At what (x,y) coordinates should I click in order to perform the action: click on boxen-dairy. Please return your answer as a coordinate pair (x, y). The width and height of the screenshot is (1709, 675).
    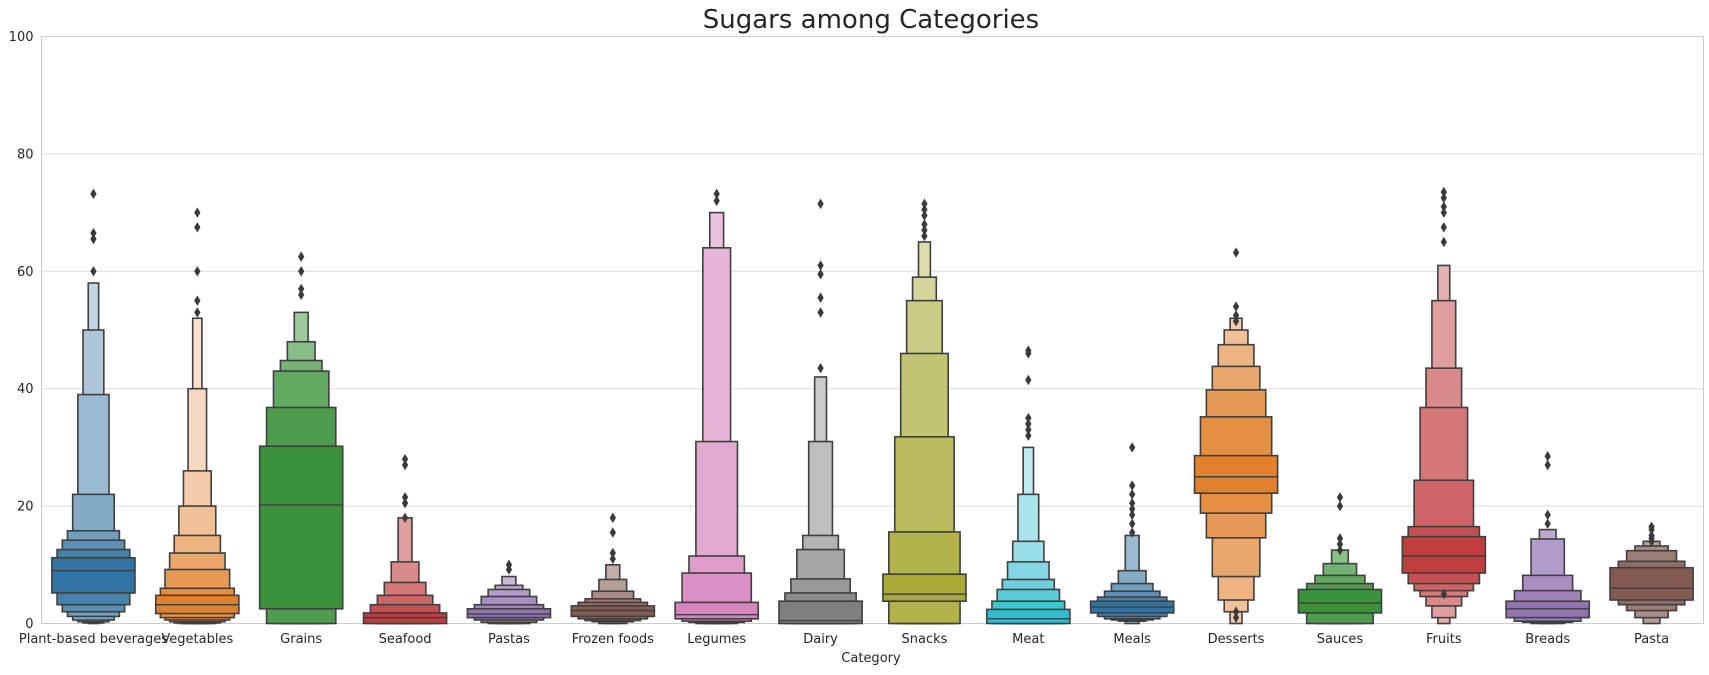
    Looking at the image, I should click on (820, 411).